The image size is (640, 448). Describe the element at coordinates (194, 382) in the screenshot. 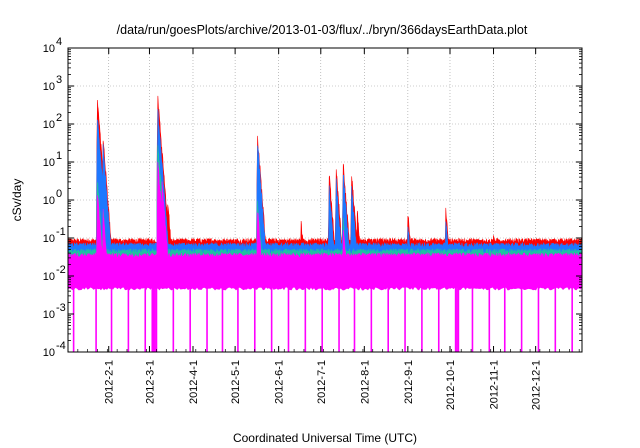

I see `x-tick-label: 2012-4-1` at that location.